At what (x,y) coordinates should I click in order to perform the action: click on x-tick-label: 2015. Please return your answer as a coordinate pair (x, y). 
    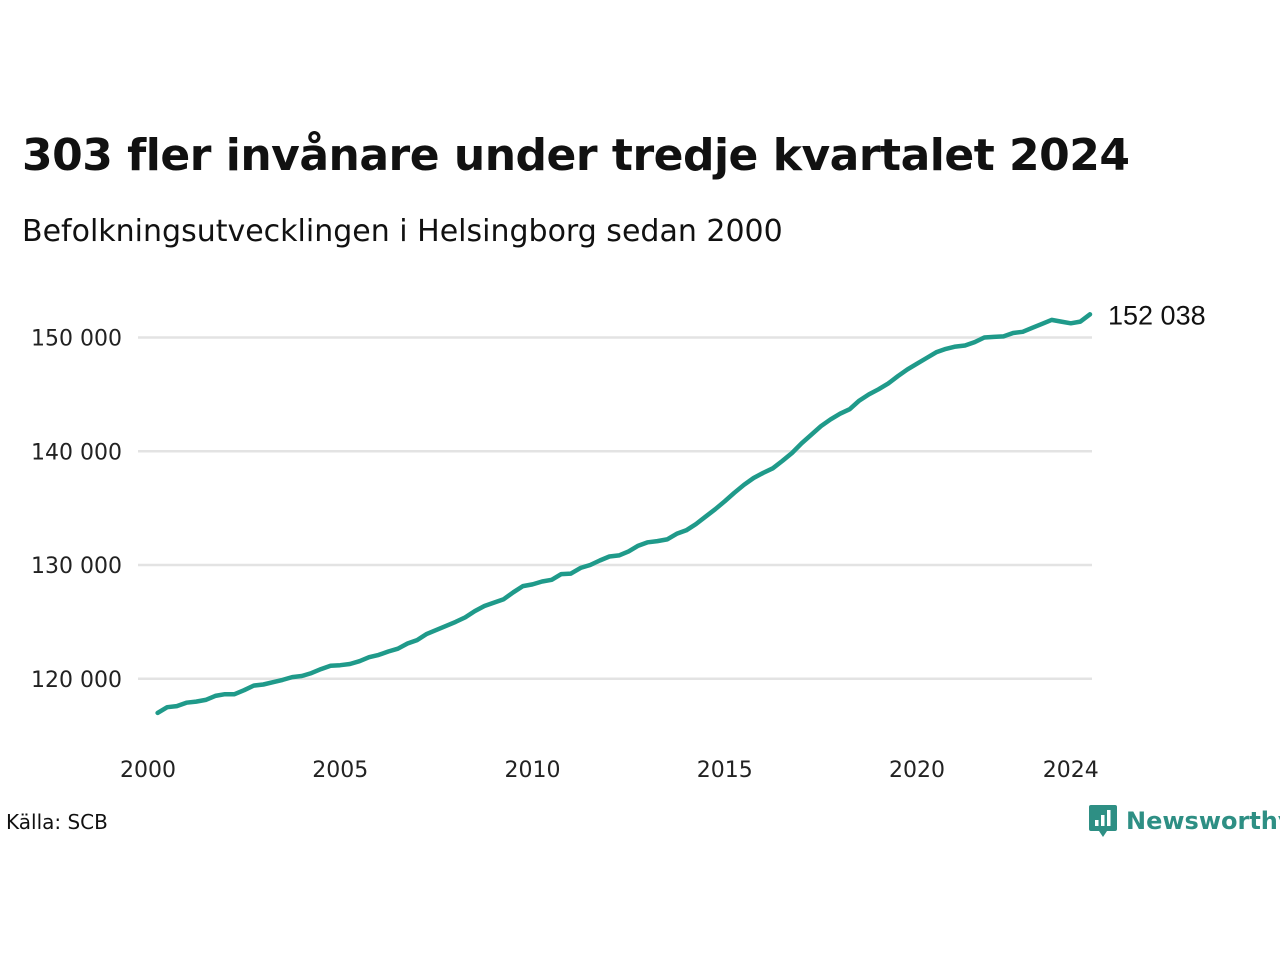
    Looking at the image, I should click on (725, 770).